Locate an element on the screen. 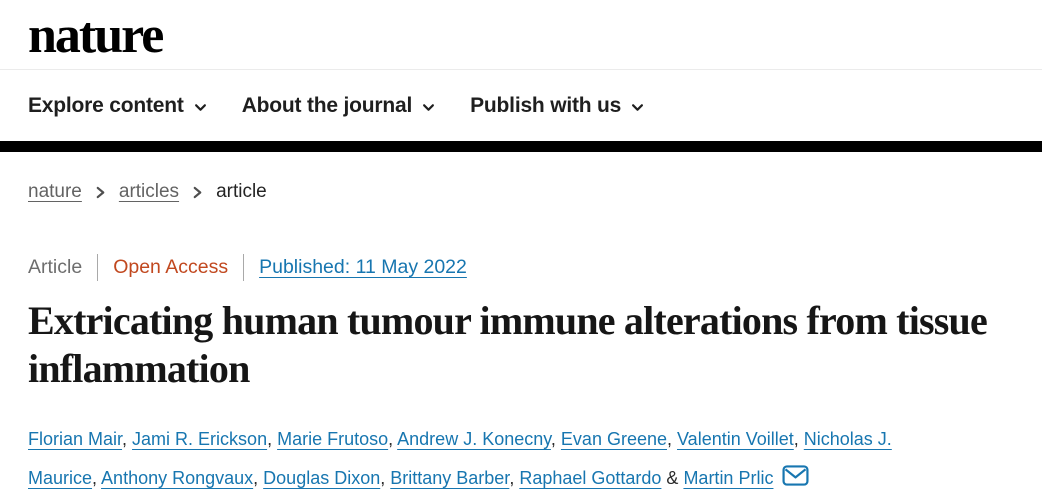  author-link: Nicholas J. Maurice is located at coordinates (460, 458).